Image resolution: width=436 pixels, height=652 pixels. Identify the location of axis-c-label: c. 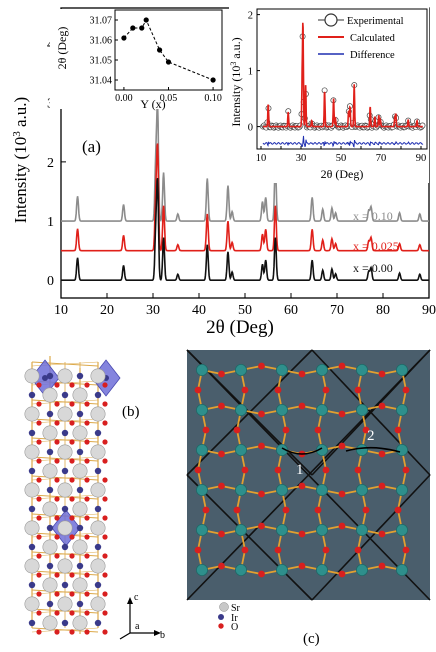
(136, 597).